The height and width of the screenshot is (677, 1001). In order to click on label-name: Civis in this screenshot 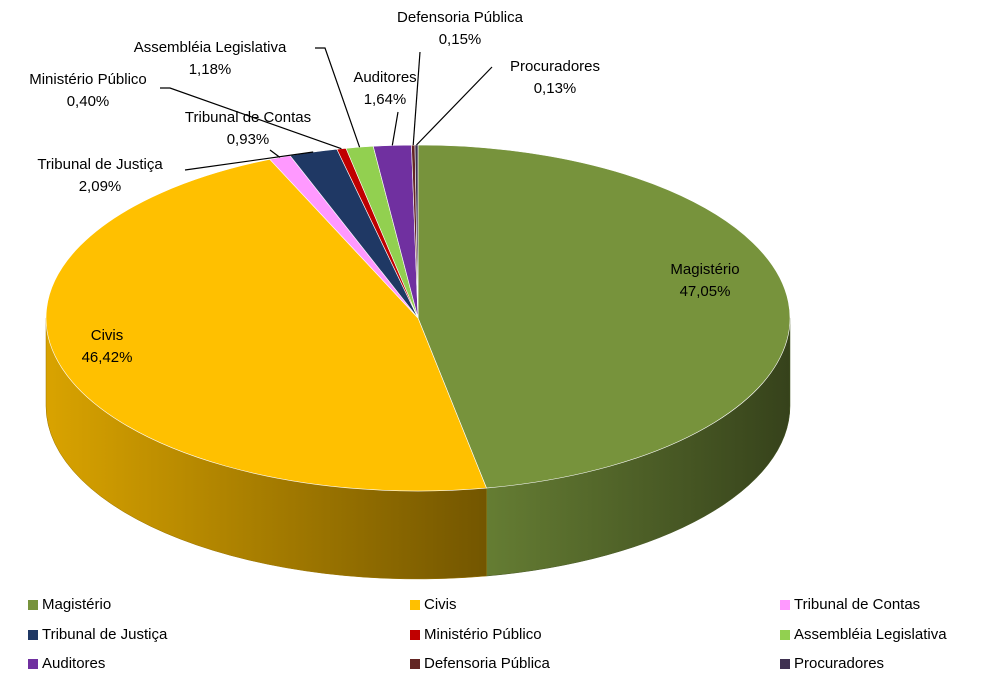, I will do `click(107, 335)`.